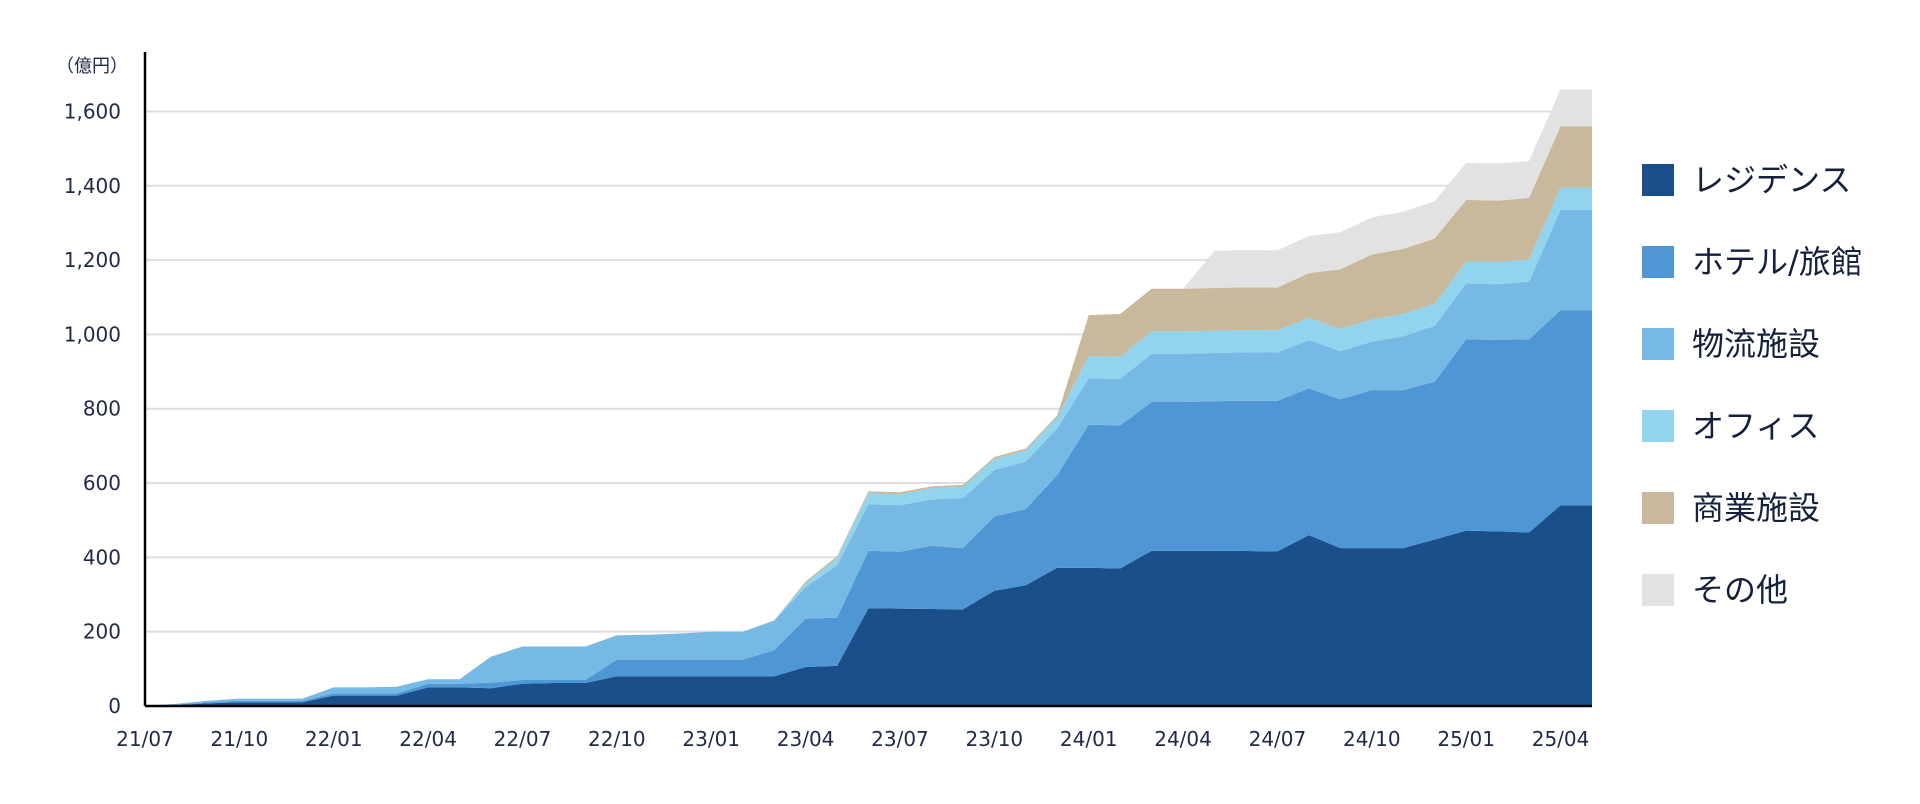  Describe the element at coordinates (1756, 344) in the screenshot. I see `legend-label: 物流施設` at that location.